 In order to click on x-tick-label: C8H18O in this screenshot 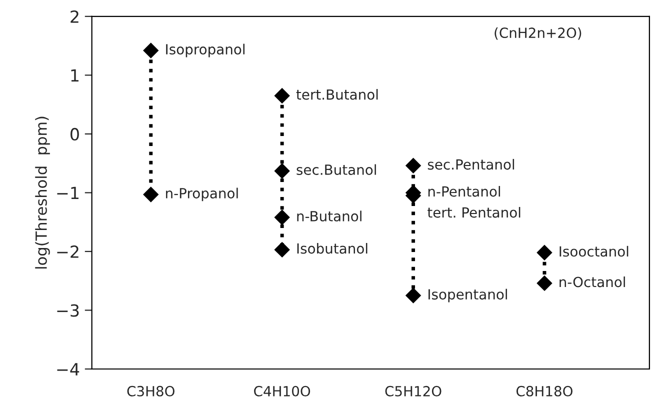, I will do `click(544, 391)`.